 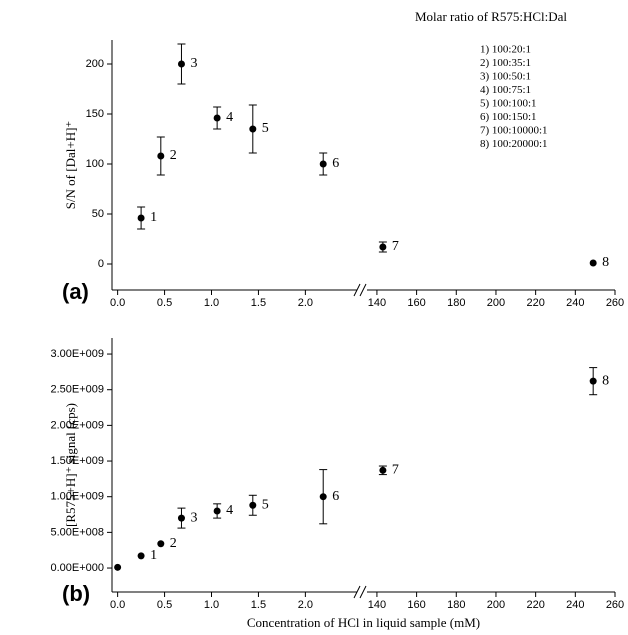 I want to click on legend-entry: 6) 100:150:1, so click(x=508, y=117).